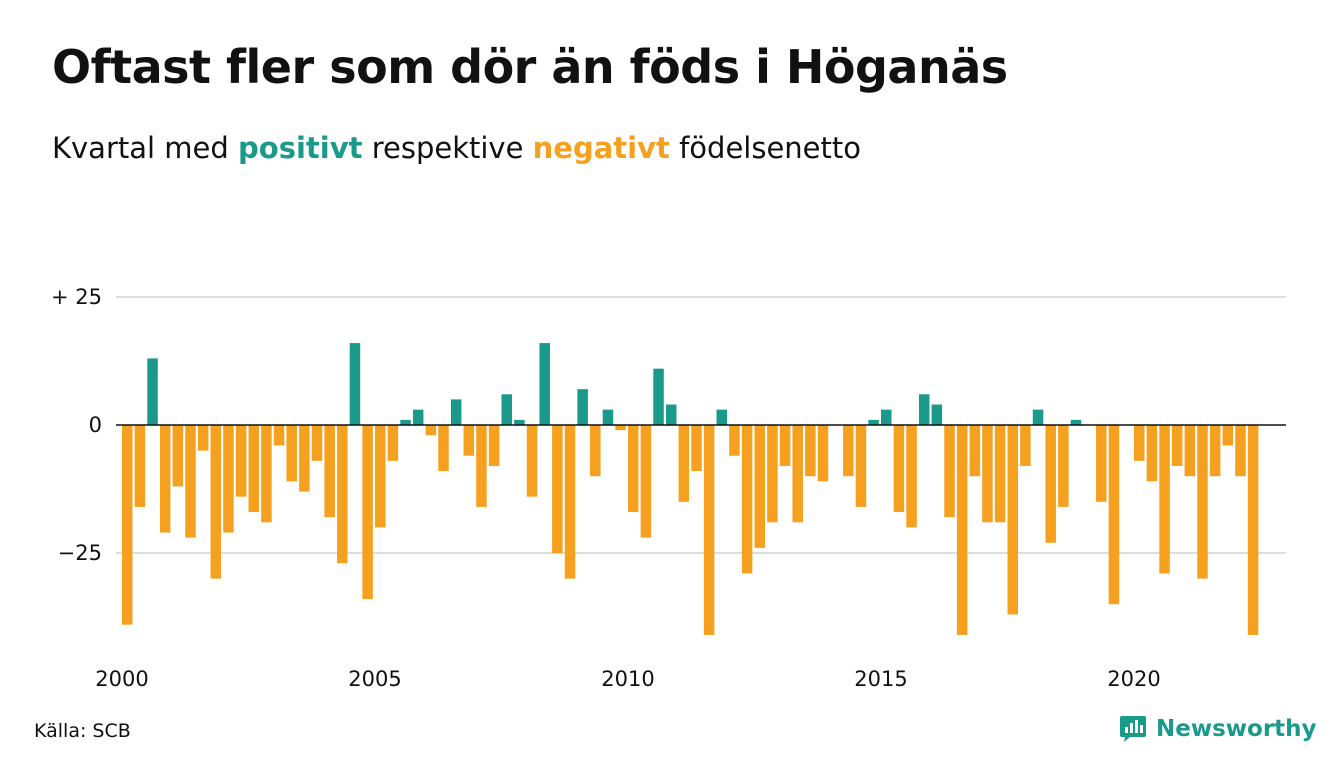 The height and width of the screenshot is (780, 1340). What do you see at coordinates (770, 148) in the screenshot?
I see `subtitle-suffix: födelsenetto` at bounding box center [770, 148].